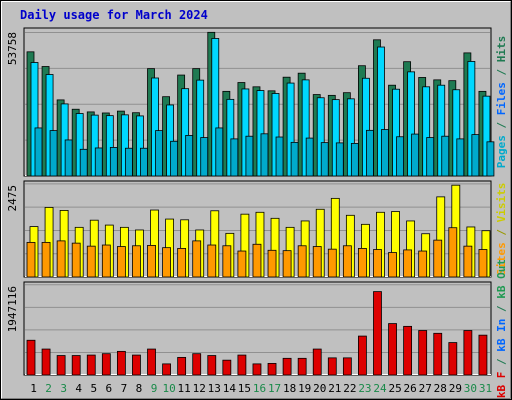  What do you see at coordinates (364, 388) in the screenshot?
I see `x-tick-23: 23` at bounding box center [364, 388].